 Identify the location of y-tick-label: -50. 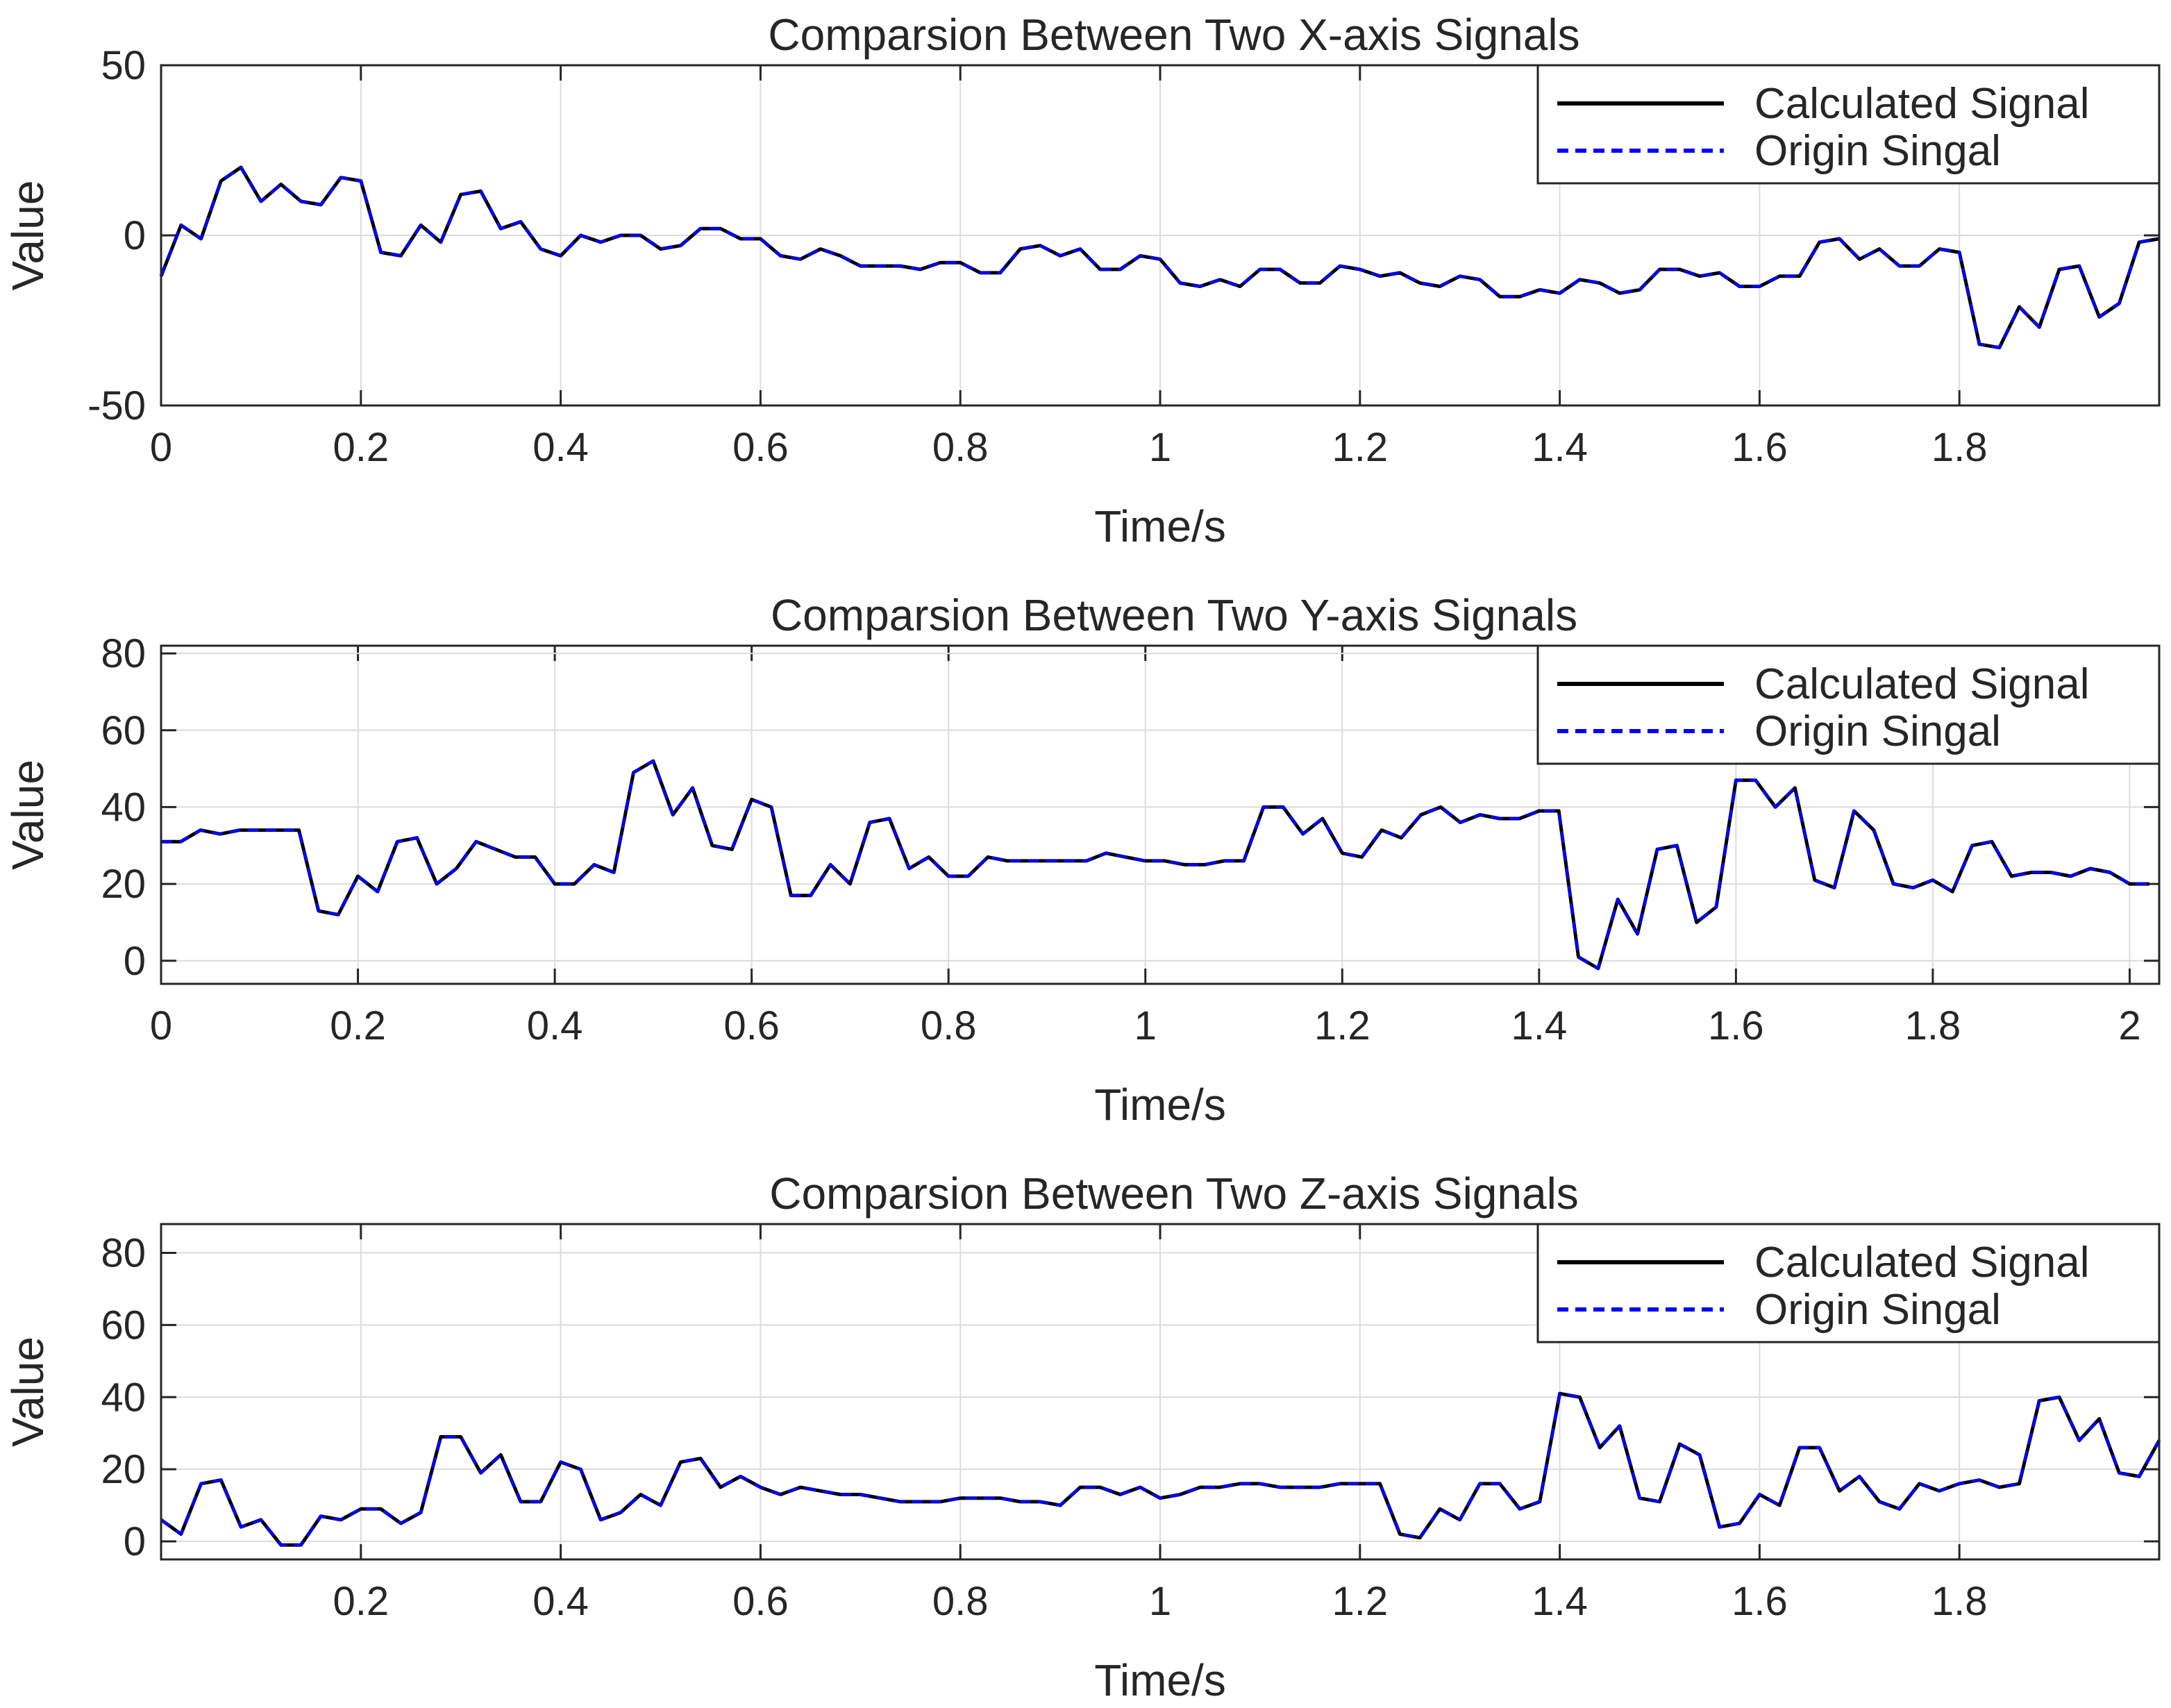
(116, 406).